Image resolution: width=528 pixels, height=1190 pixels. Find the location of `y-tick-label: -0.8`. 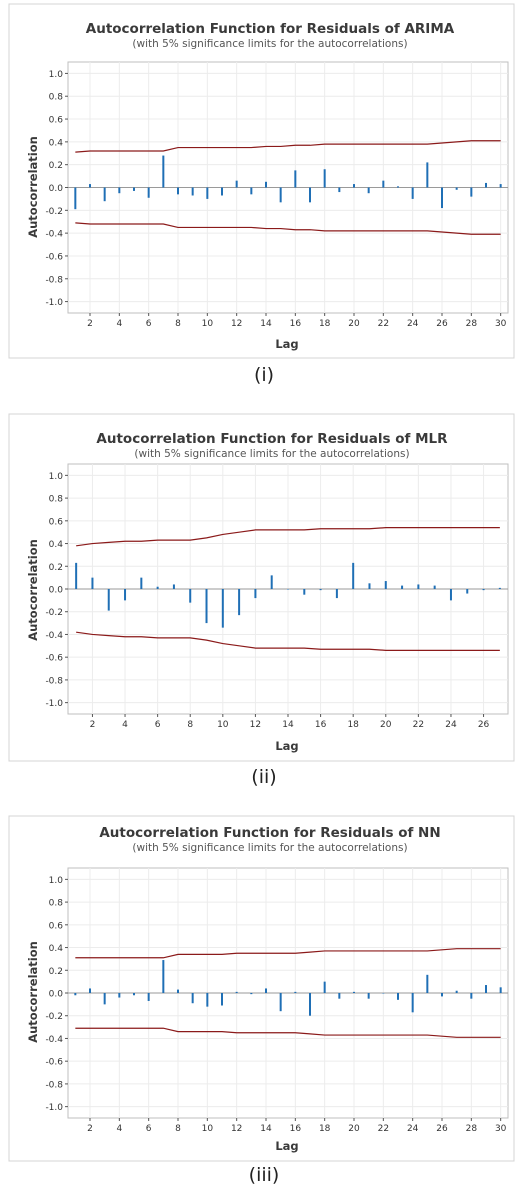

y-tick-label: -0.8 is located at coordinates (54, 280).